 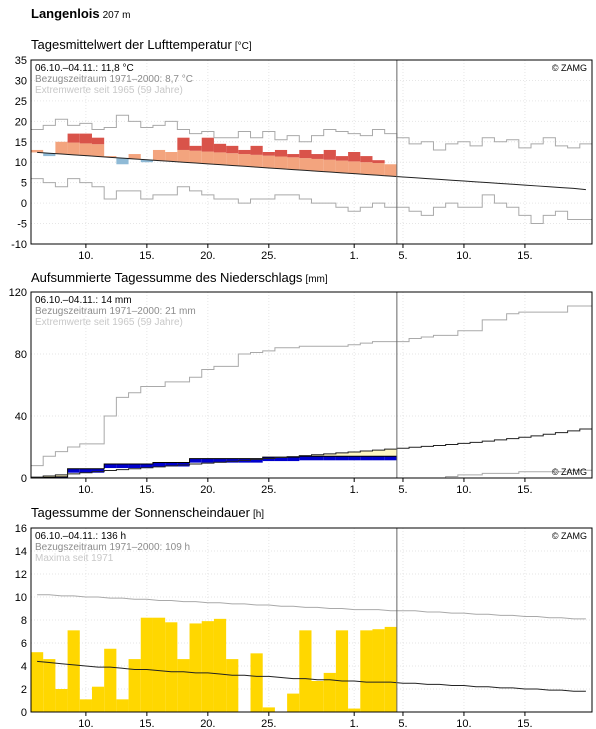 What do you see at coordinates (141, 44) in the screenshot?
I see `temperature-title: Tagesmittelwert der Lufttemperatur [°C]` at bounding box center [141, 44].